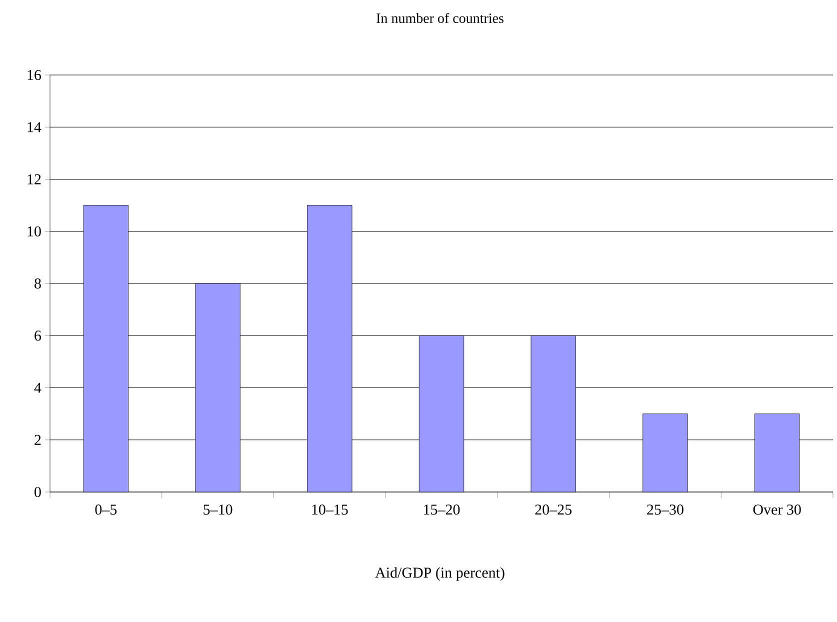 The width and height of the screenshot is (837, 622). I want to click on y-tick-label: 4, so click(38, 387).